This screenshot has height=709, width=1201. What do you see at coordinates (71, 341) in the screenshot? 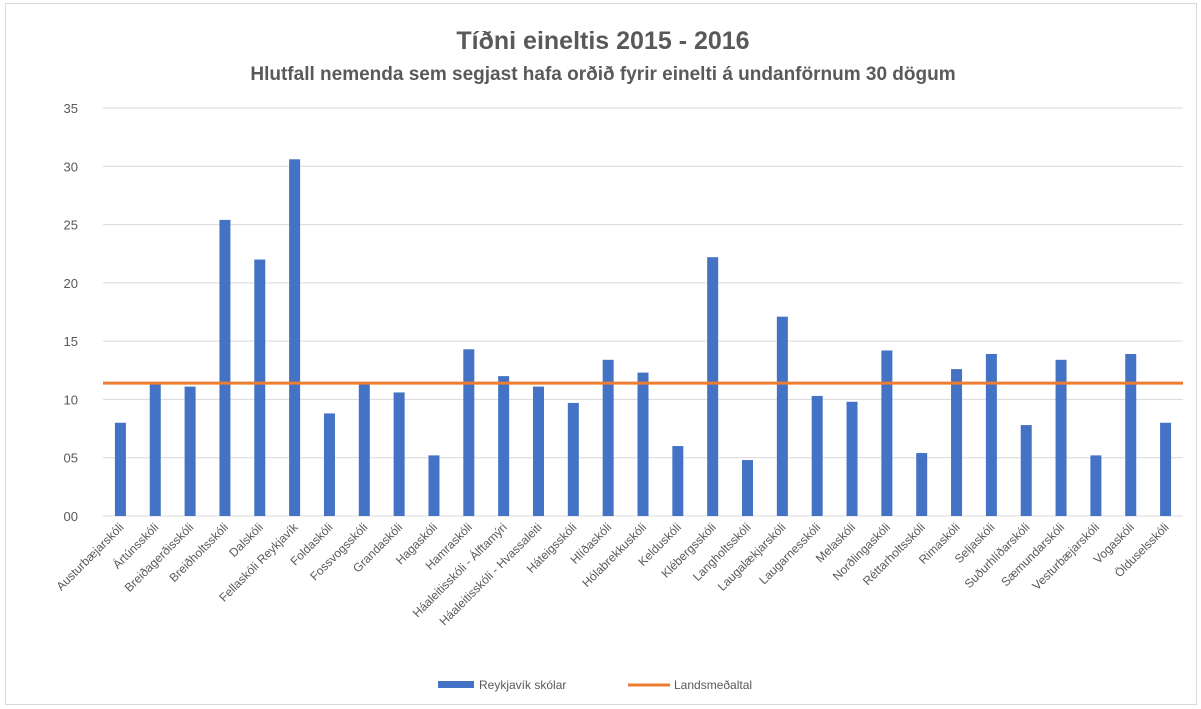
I see `y-tick-label: 15` at bounding box center [71, 341].